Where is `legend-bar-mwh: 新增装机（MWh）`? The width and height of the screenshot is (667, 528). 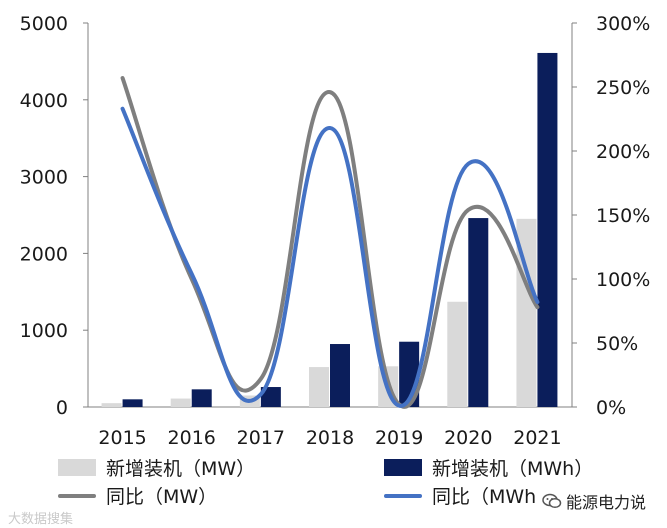 legend-bar-mwh: 新增装机（MWh） is located at coordinates (488, 467).